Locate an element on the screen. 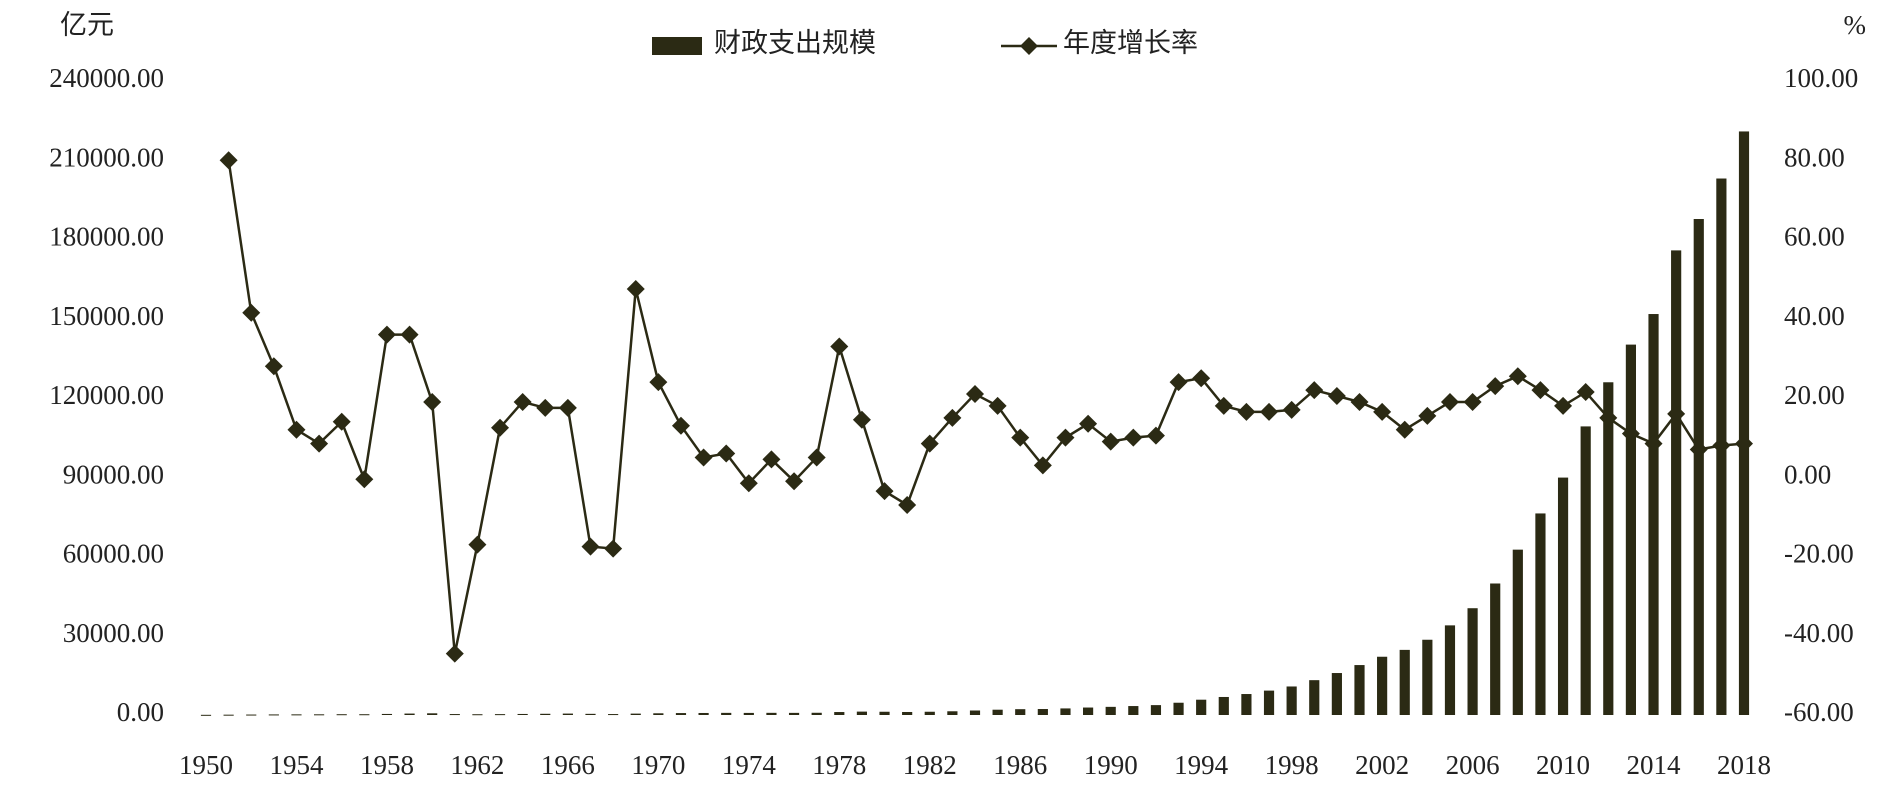  x-tick-label: 2018 is located at coordinates (1744, 765).